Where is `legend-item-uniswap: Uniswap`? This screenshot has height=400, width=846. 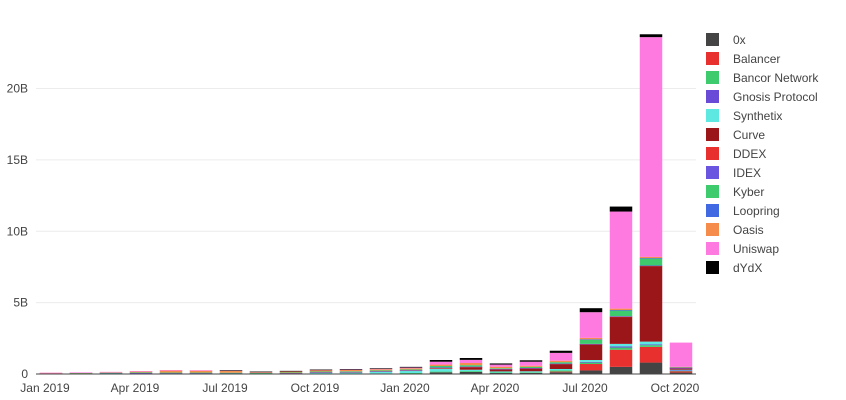
legend-item-uniswap: Uniswap is located at coordinates (762, 248).